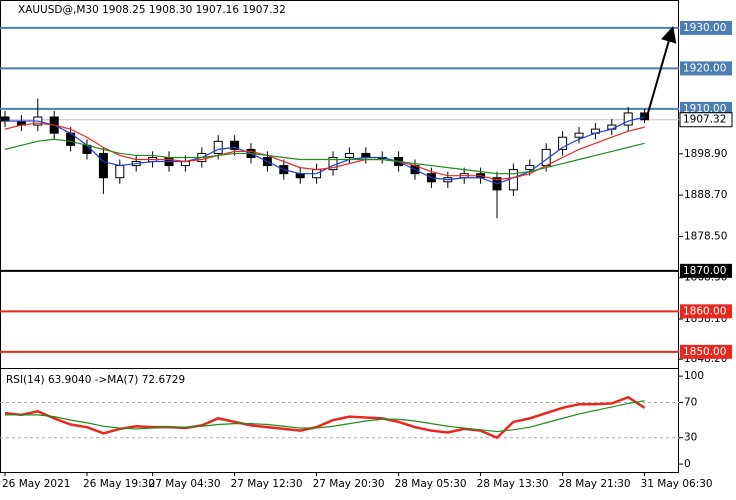 This screenshot has height=500, width=736. Describe the element at coordinates (661, 72) in the screenshot. I see `forecast-arrow` at that location.